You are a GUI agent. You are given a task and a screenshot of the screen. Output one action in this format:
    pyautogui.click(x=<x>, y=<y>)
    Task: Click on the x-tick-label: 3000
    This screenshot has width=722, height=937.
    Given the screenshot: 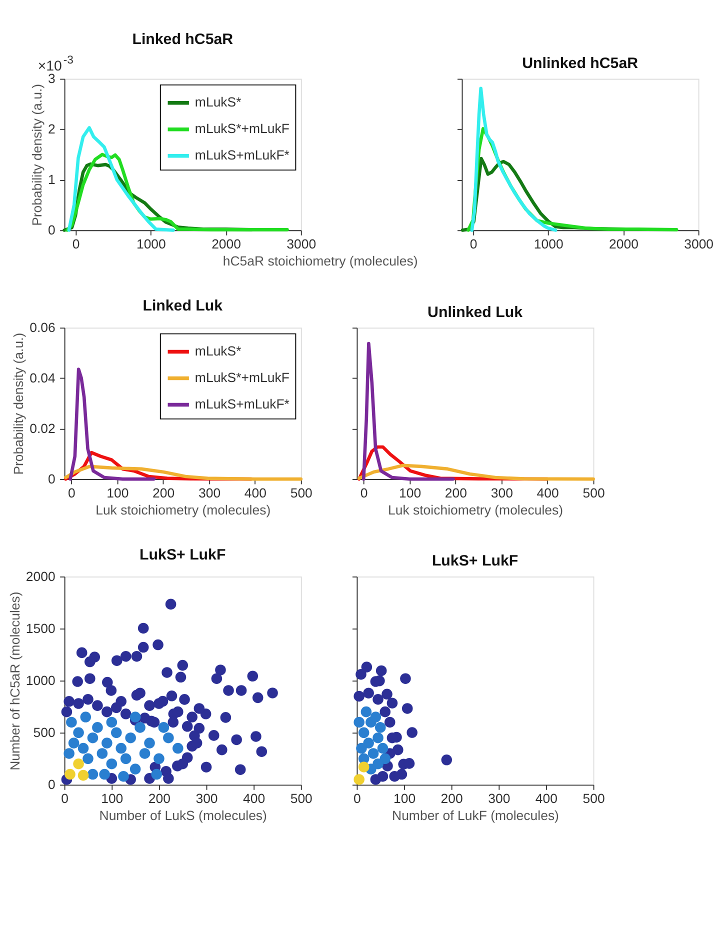 What is the action you would take?
    pyautogui.click(x=699, y=244)
    